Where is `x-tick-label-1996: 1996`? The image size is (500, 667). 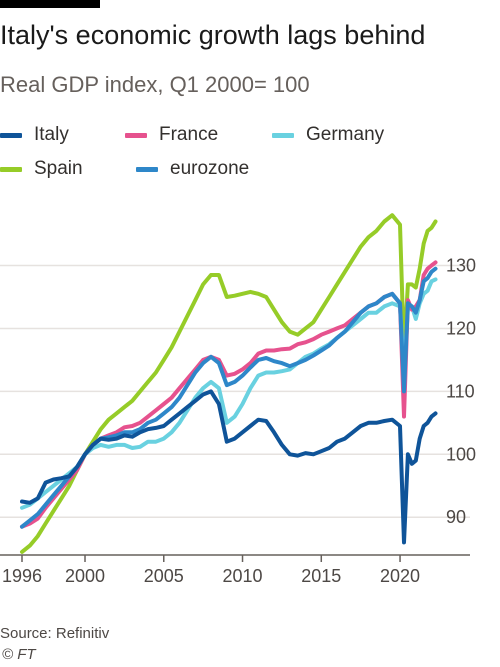 x-tick-label-1996: 1996 is located at coordinates (22, 576).